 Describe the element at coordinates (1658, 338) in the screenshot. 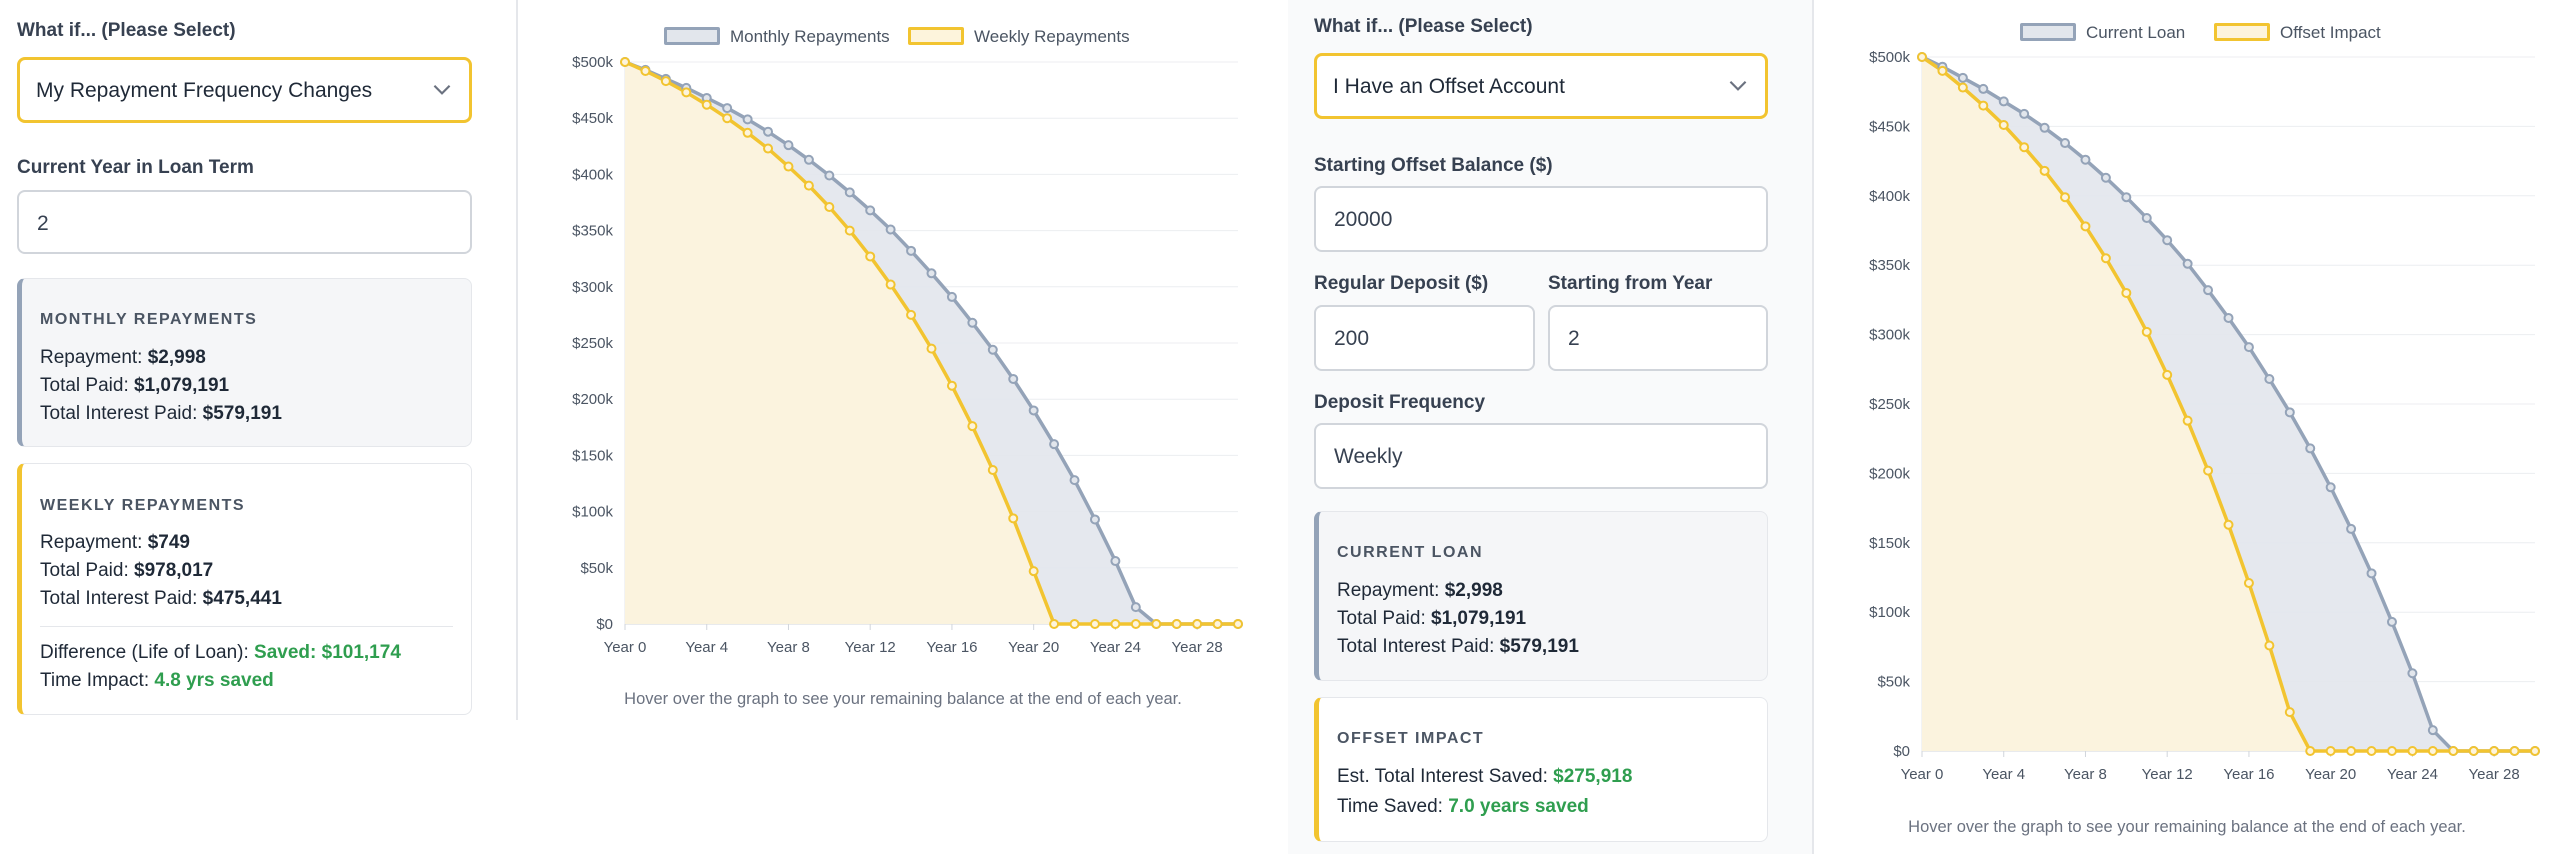

I see `starting-year-input: 2` at that location.